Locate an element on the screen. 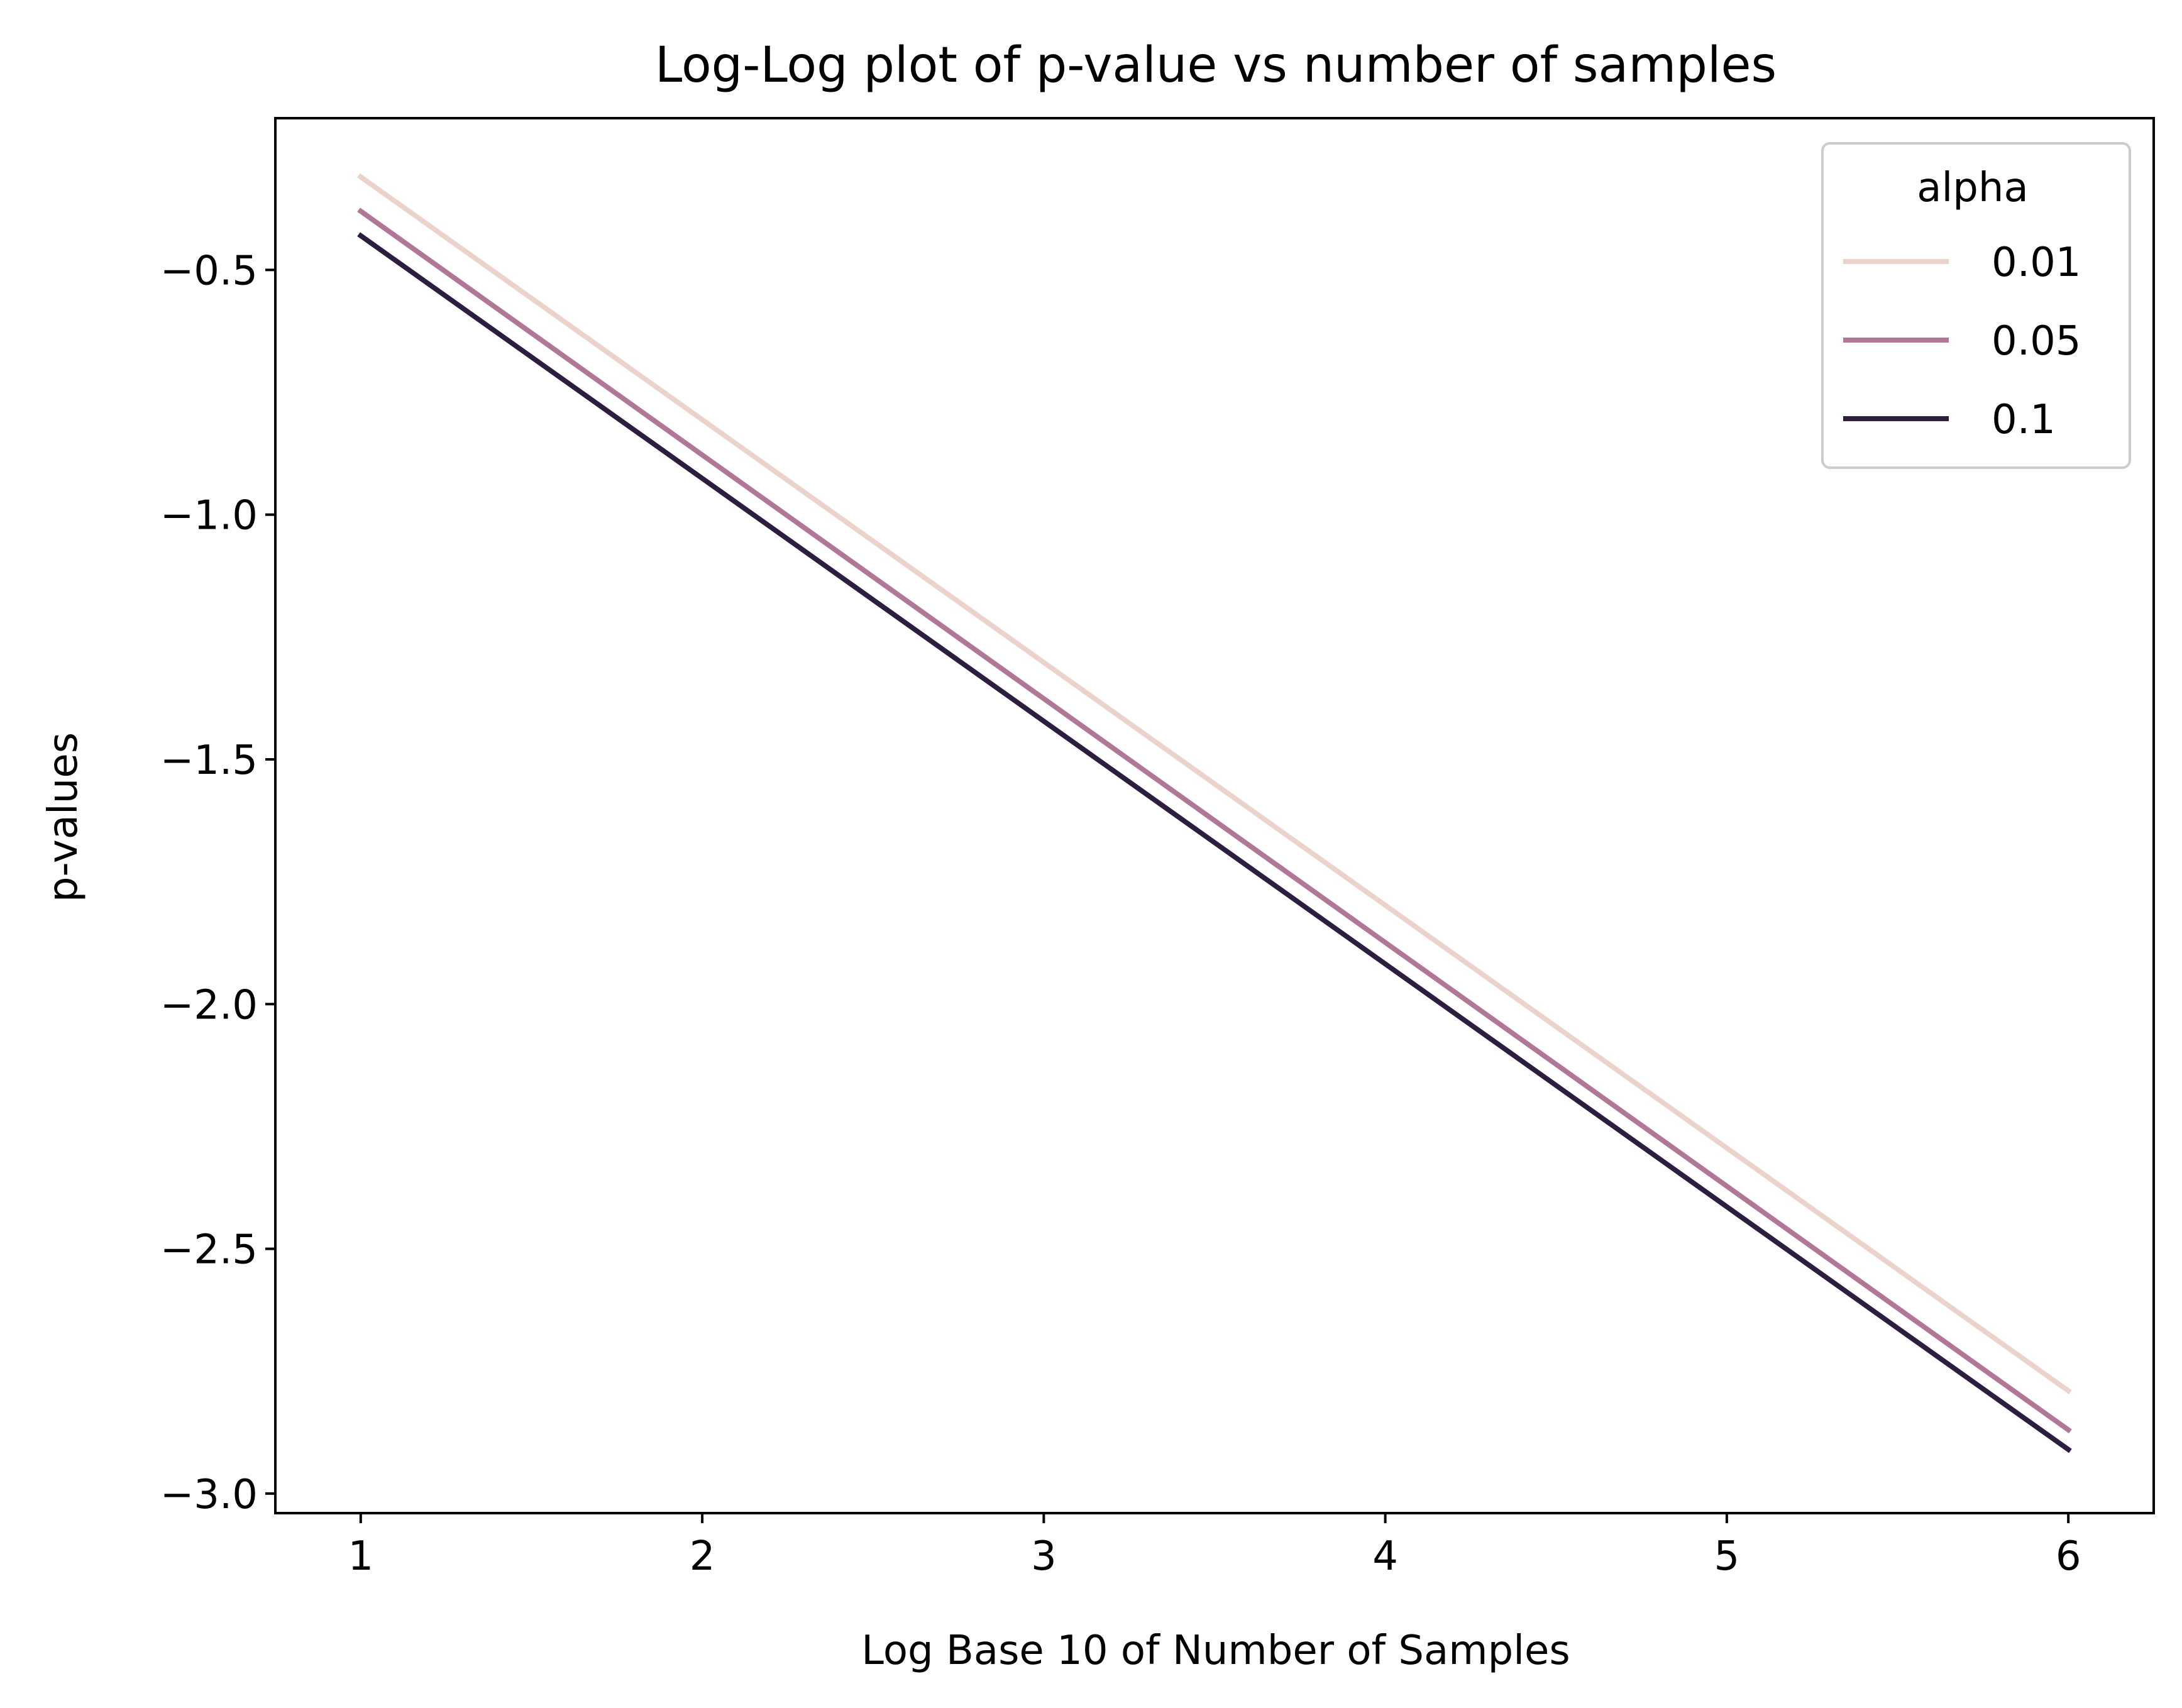 The width and height of the screenshot is (2182, 1708). x-axis: 1 2 3 4 5 6 is located at coordinates (1214, 1546).